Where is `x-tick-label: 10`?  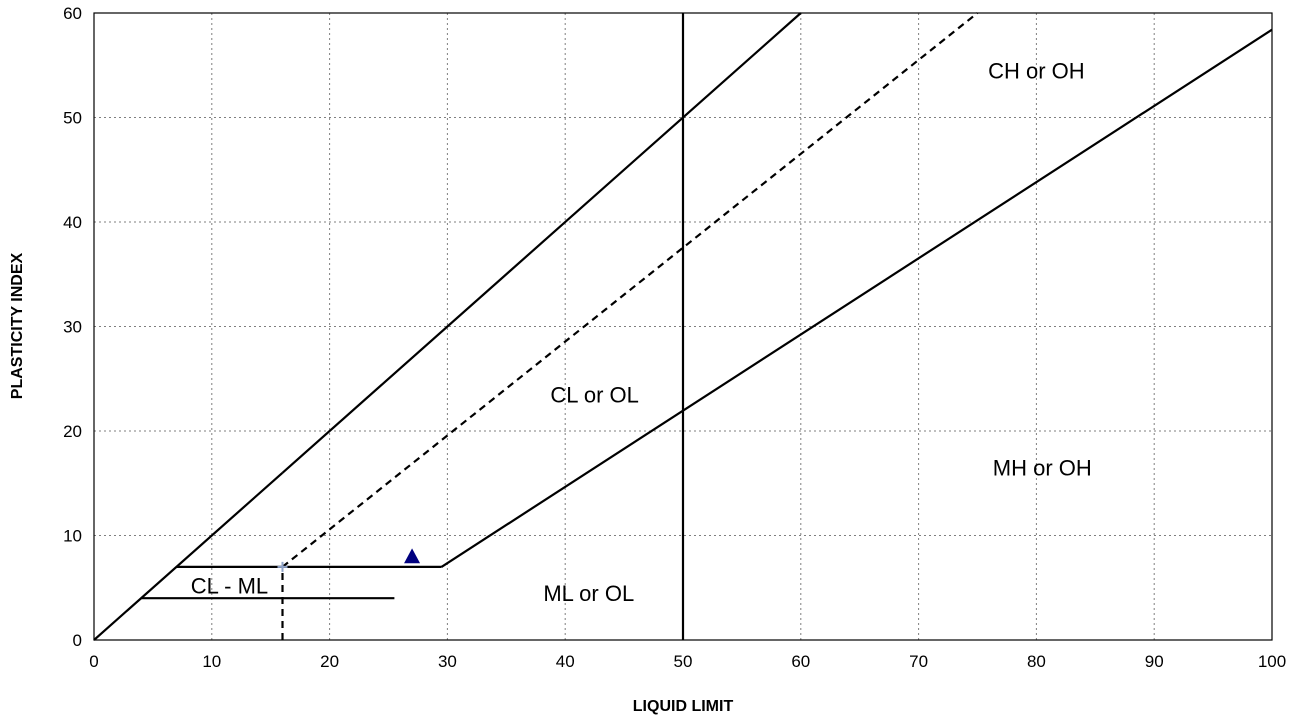 x-tick-label: 10 is located at coordinates (211, 661).